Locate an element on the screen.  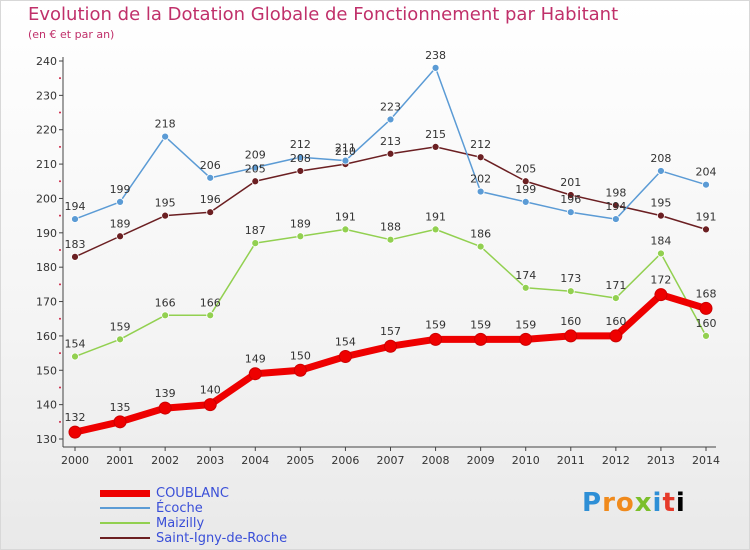
data-label: 174 is located at coordinates (525, 275).